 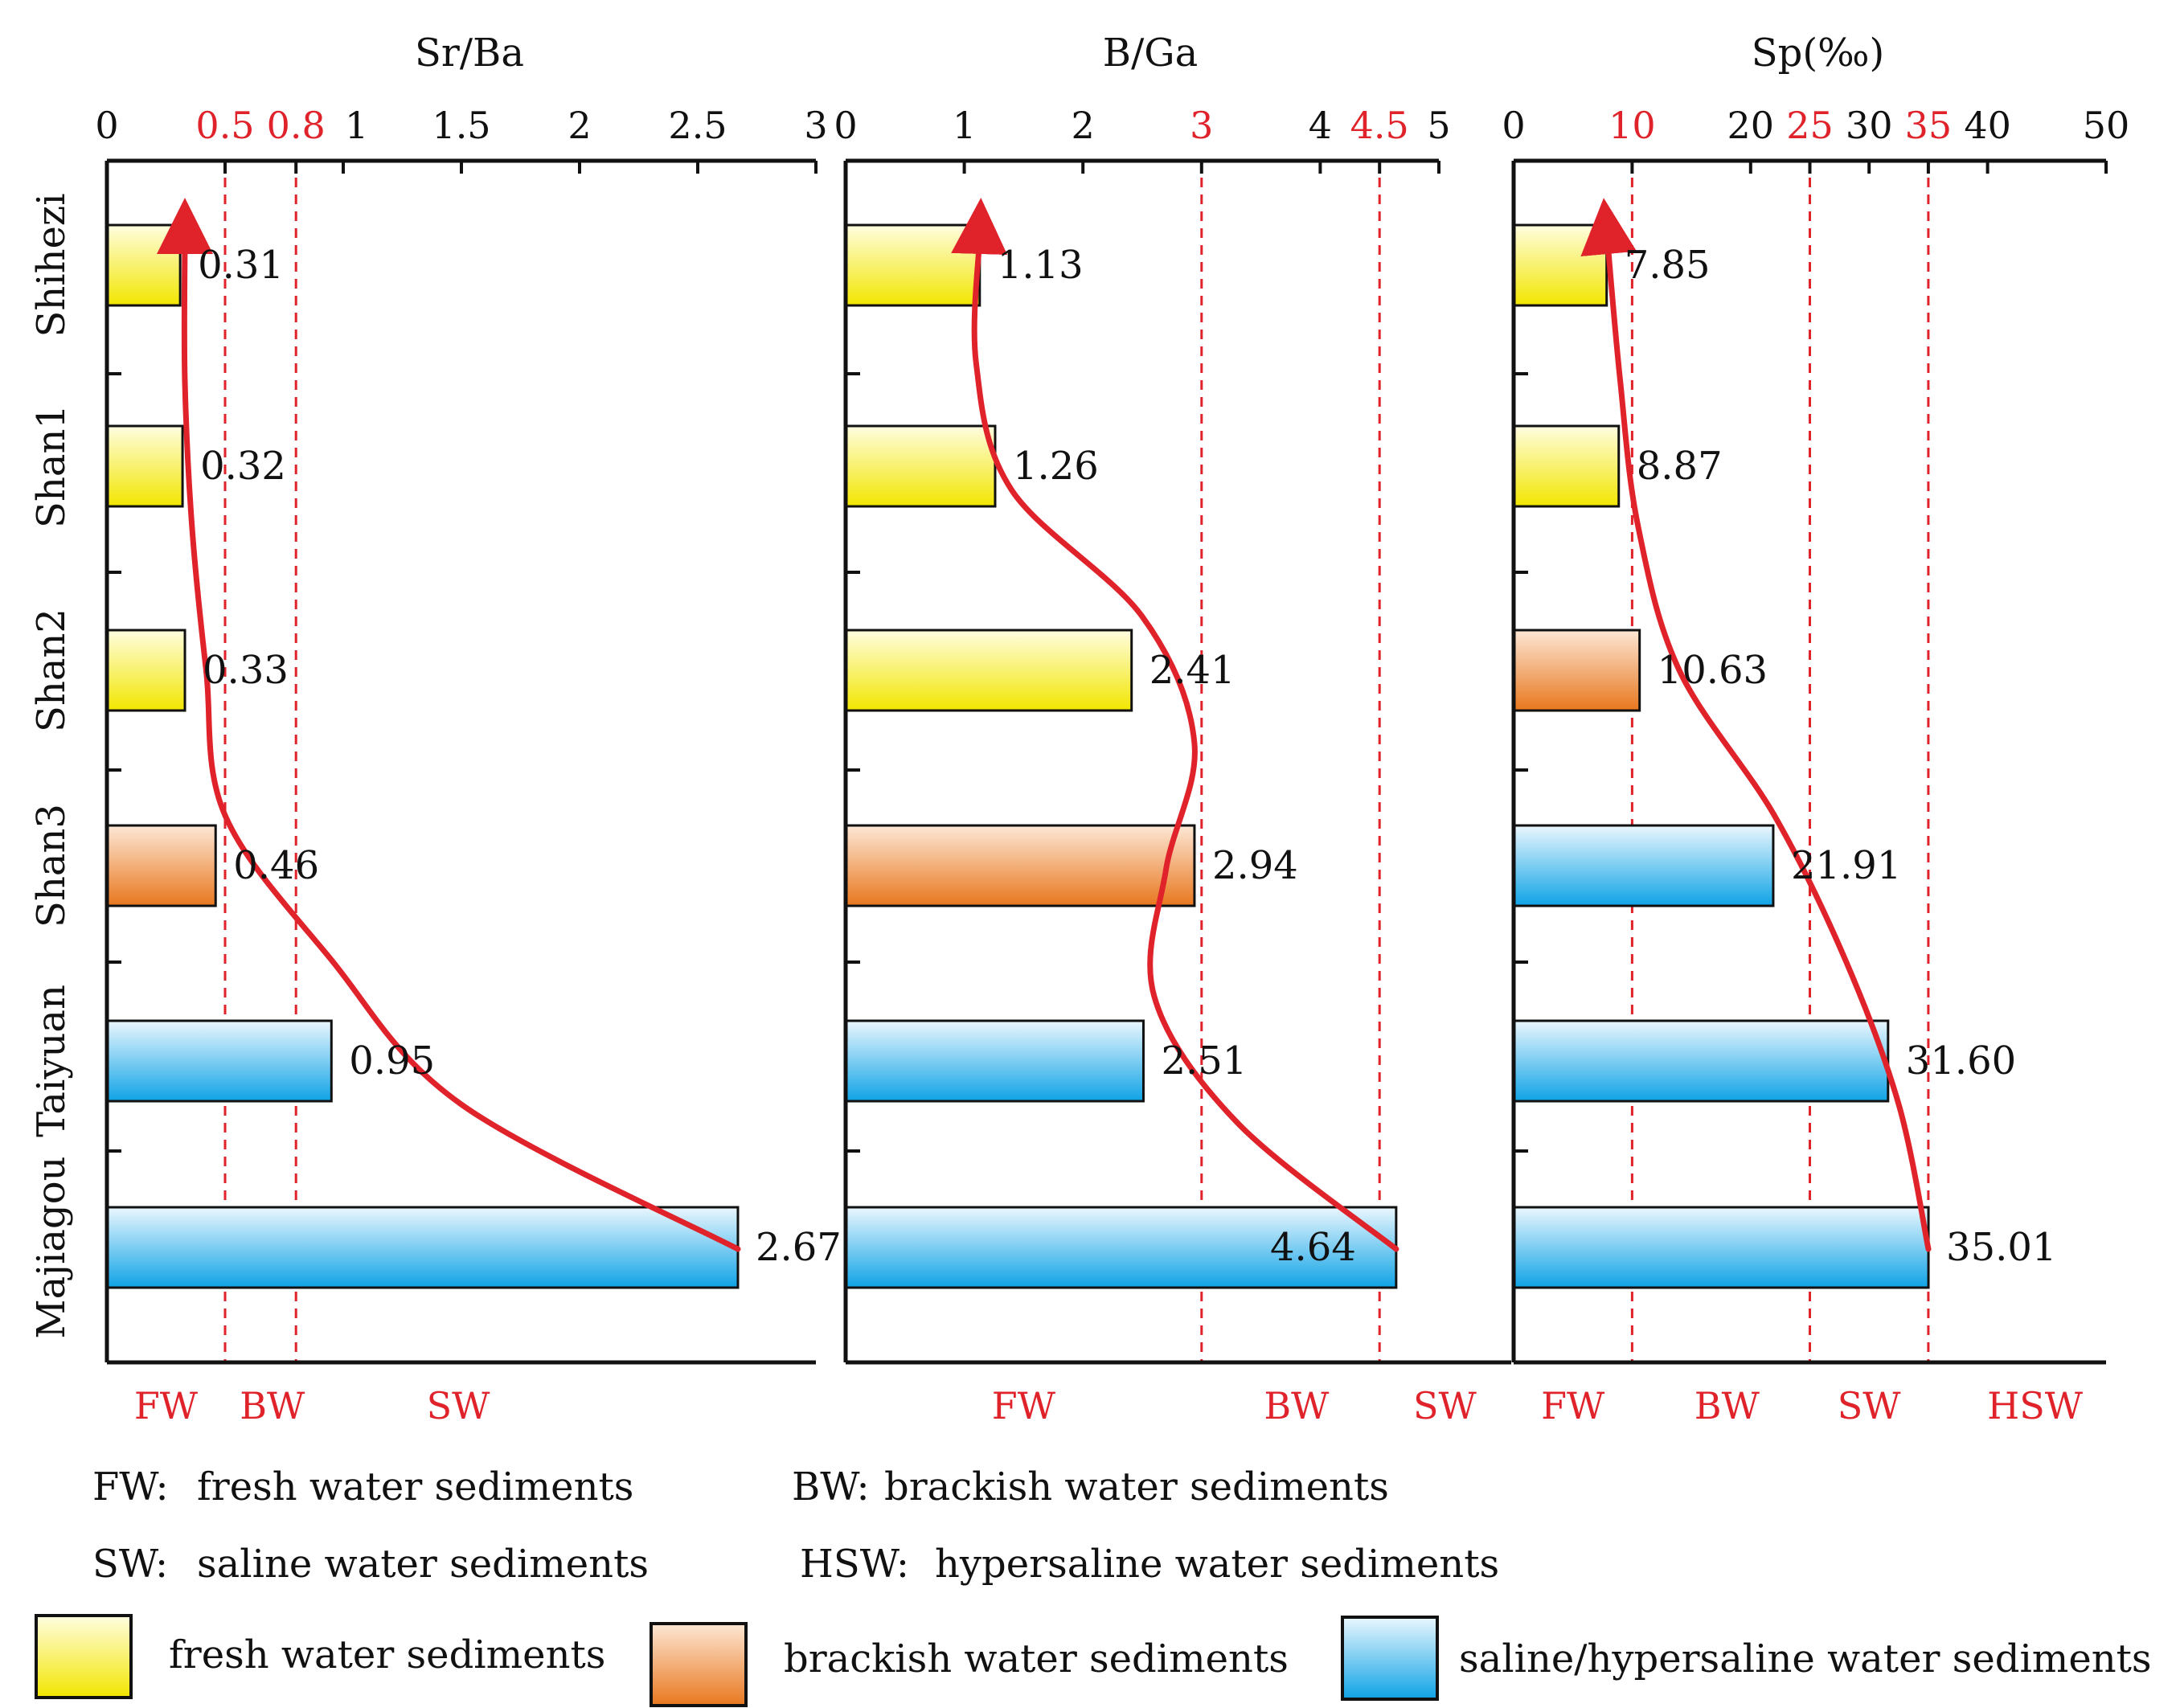 What do you see at coordinates (1036, 1658) in the screenshot?
I see `legend-swatch-label: brackish water sediments` at bounding box center [1036, 1658].